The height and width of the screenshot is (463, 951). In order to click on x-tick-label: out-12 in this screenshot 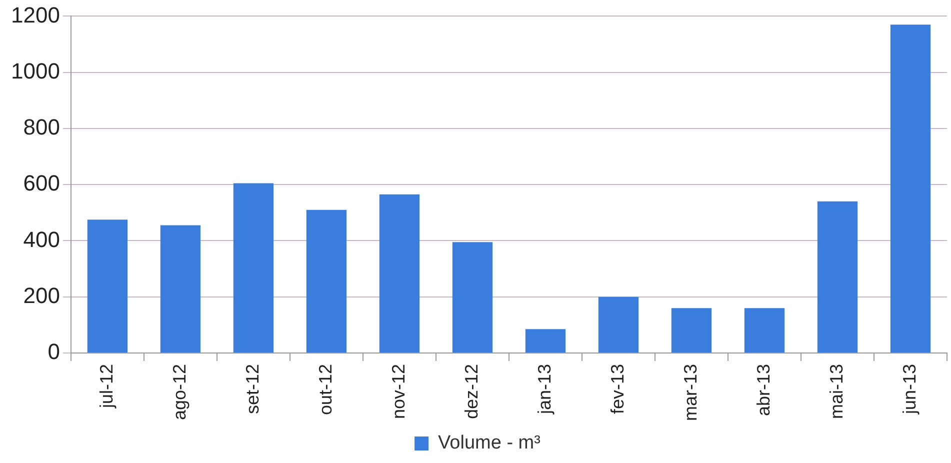, I will do `click(325, 390)`.